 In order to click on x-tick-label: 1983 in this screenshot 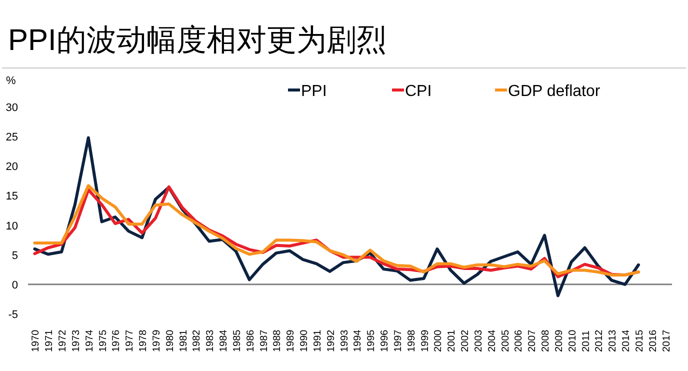, I will do `click(210, 340)`.